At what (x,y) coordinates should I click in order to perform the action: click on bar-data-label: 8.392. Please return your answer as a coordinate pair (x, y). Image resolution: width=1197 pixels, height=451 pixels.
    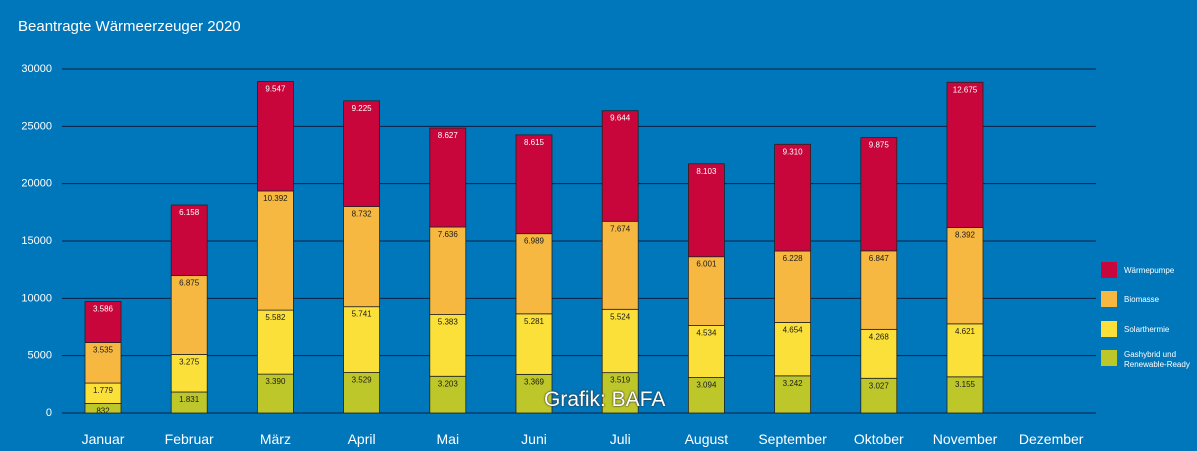
    Looking at the image, I should click on (965, 235).